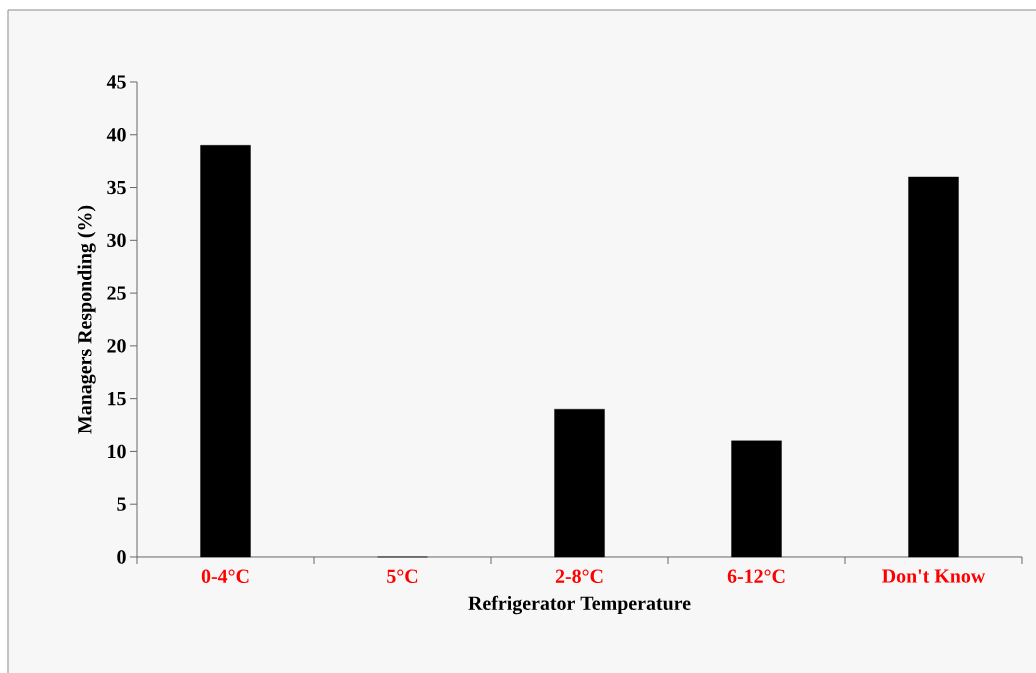 The image size is (1036, 673). What do you see at coordinates (934, 576) in the screenshot?
I see `x-tick-label: Don't Know` at bounding box center [934, 576].